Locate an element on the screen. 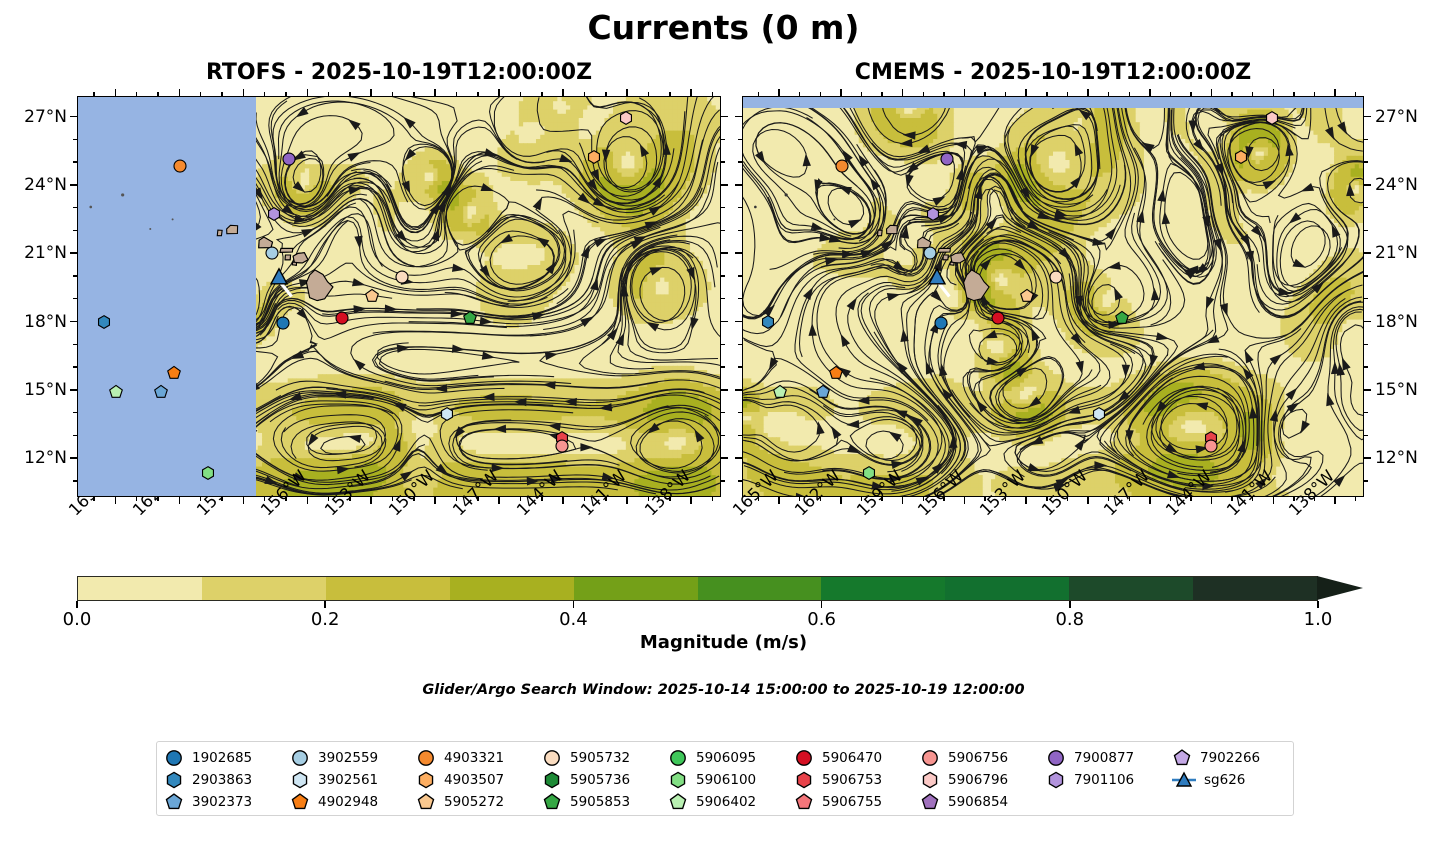  legend-item: 1902685 is located at coordinates (226, 758).